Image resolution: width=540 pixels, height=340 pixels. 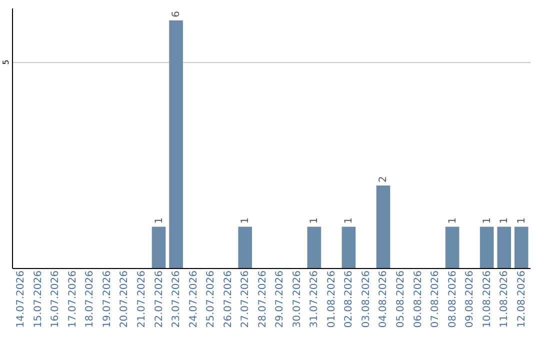 What do you see at coordinates (38, 299) in the screenshot?
I see `x-tick-label: 15.07.2026` at bounding box center [38, 299].